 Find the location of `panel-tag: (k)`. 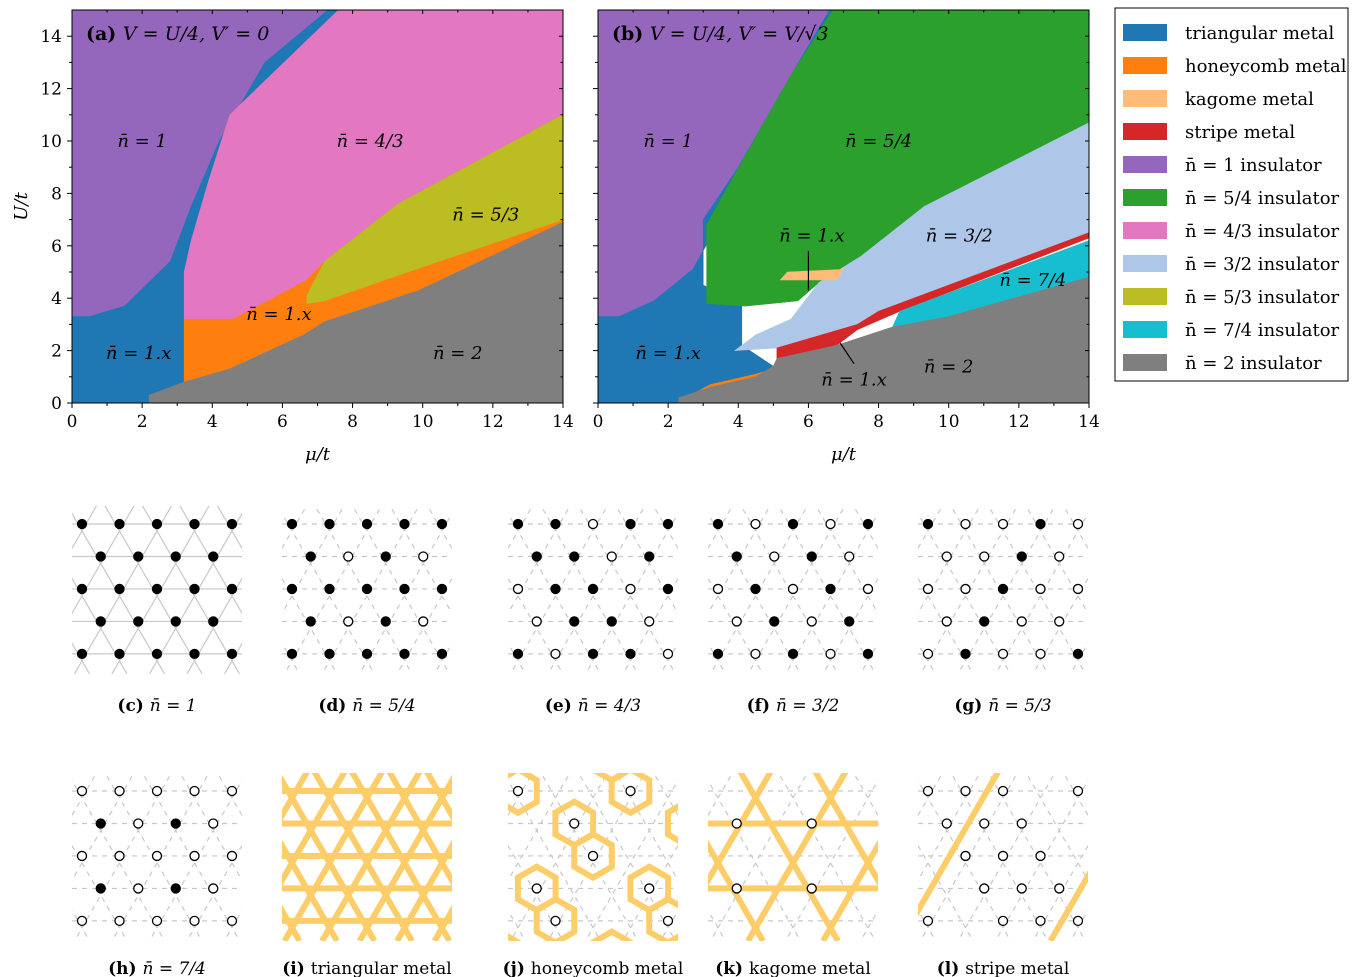

panel-tag: (k) is located at coordinates (732, 968).